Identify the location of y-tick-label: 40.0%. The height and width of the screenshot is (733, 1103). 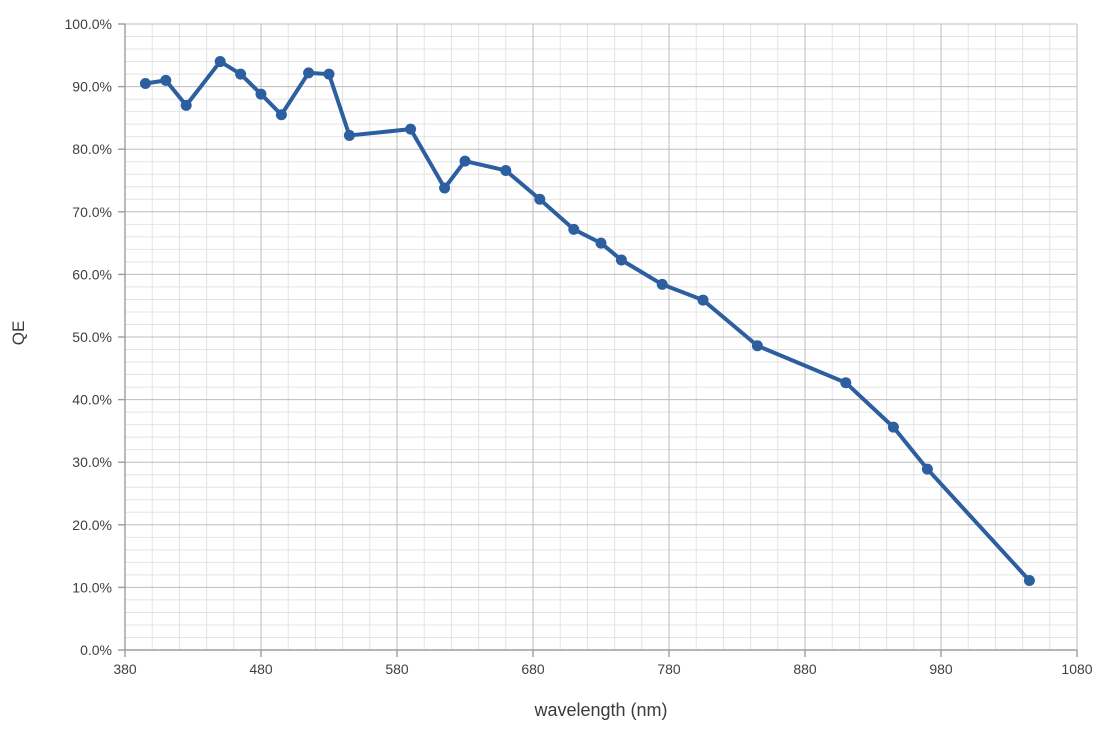
(92, 400).